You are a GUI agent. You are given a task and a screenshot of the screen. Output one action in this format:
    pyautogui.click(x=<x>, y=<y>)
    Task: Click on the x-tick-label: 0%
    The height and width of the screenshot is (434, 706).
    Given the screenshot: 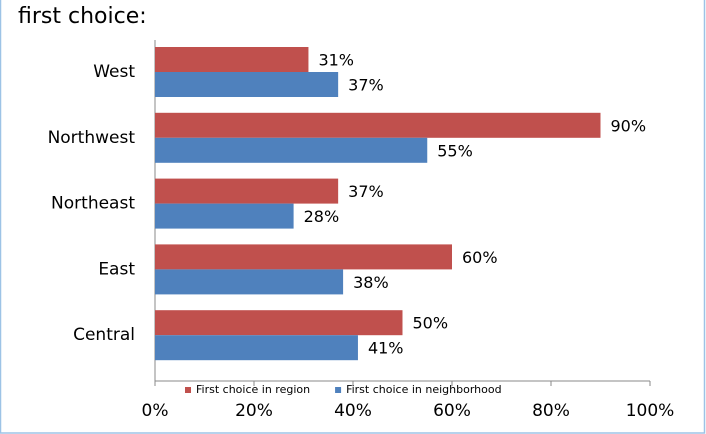 What is the action you would take?
    pyautogui.click(x=155, y=411)
    